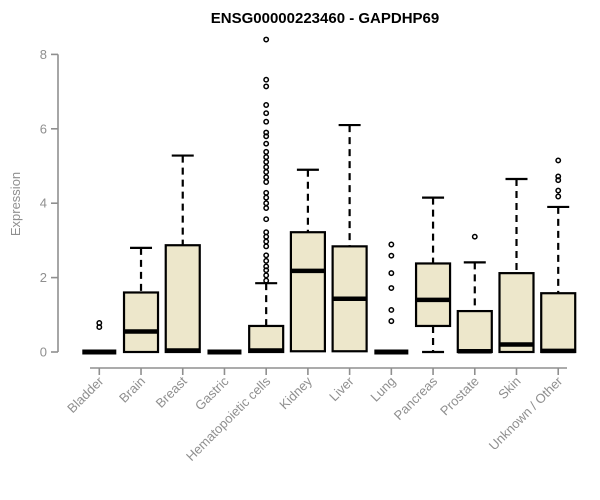 This screenshot has height=500, width=600. Describe the element at coordinates (459, 396) in the screenshot. I see `x-tick-label-prostate: Prostate` at that location.